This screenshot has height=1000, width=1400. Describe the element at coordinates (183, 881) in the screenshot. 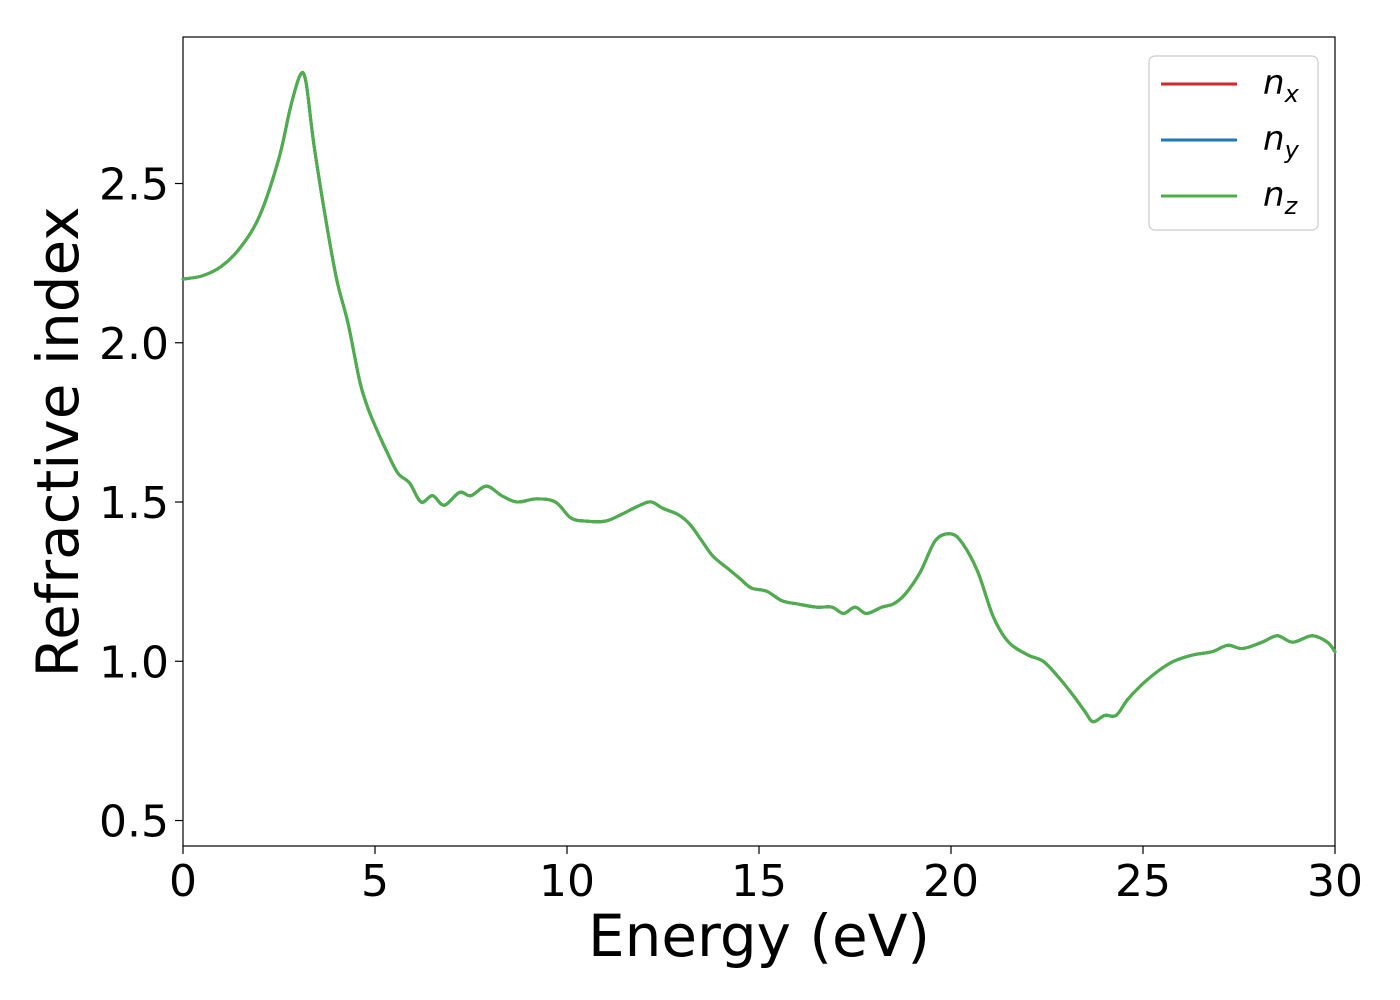

I see `x-tick-label: 0` at that location.